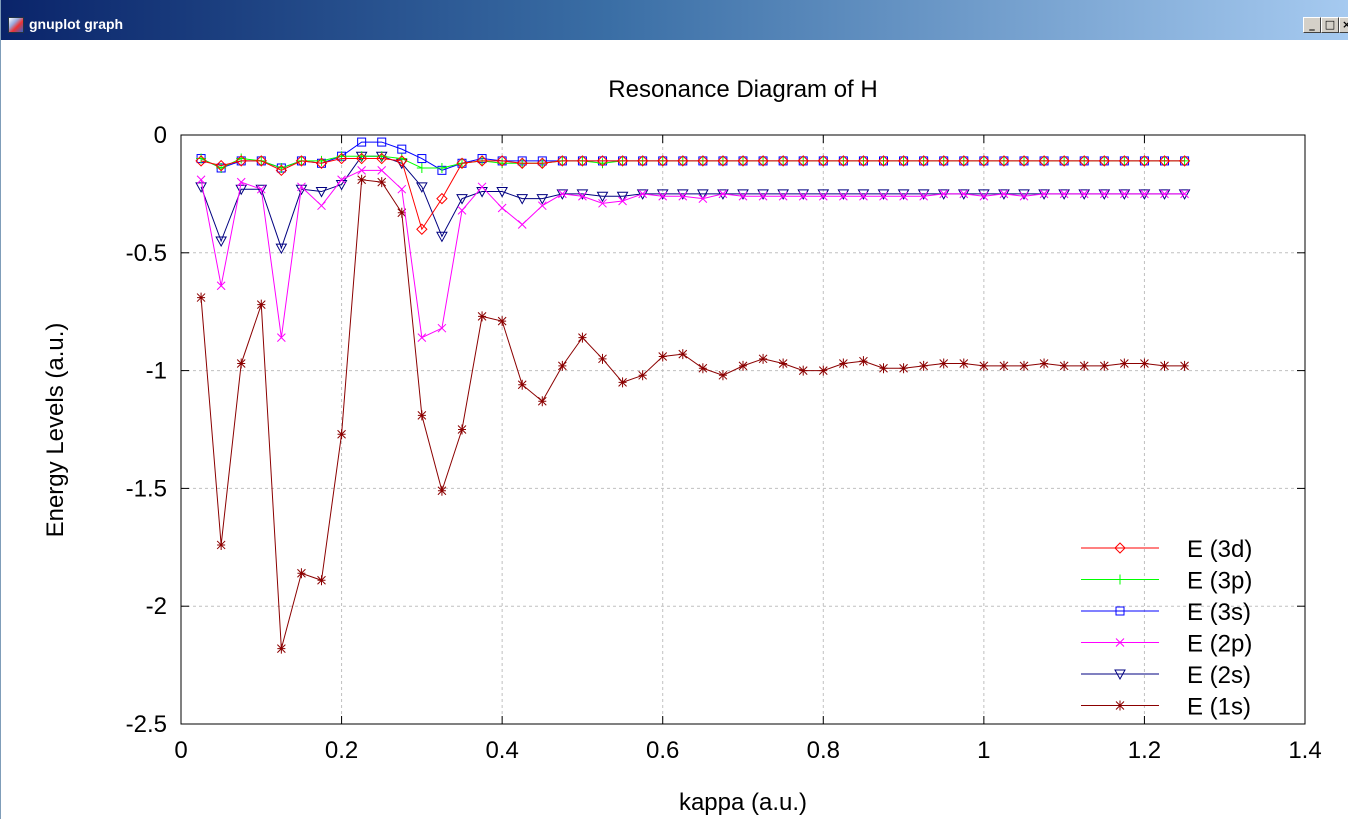  Describe the element at coordinates (16, 25) in the screenshot. I see `gnuplot-app-icon` at that location.